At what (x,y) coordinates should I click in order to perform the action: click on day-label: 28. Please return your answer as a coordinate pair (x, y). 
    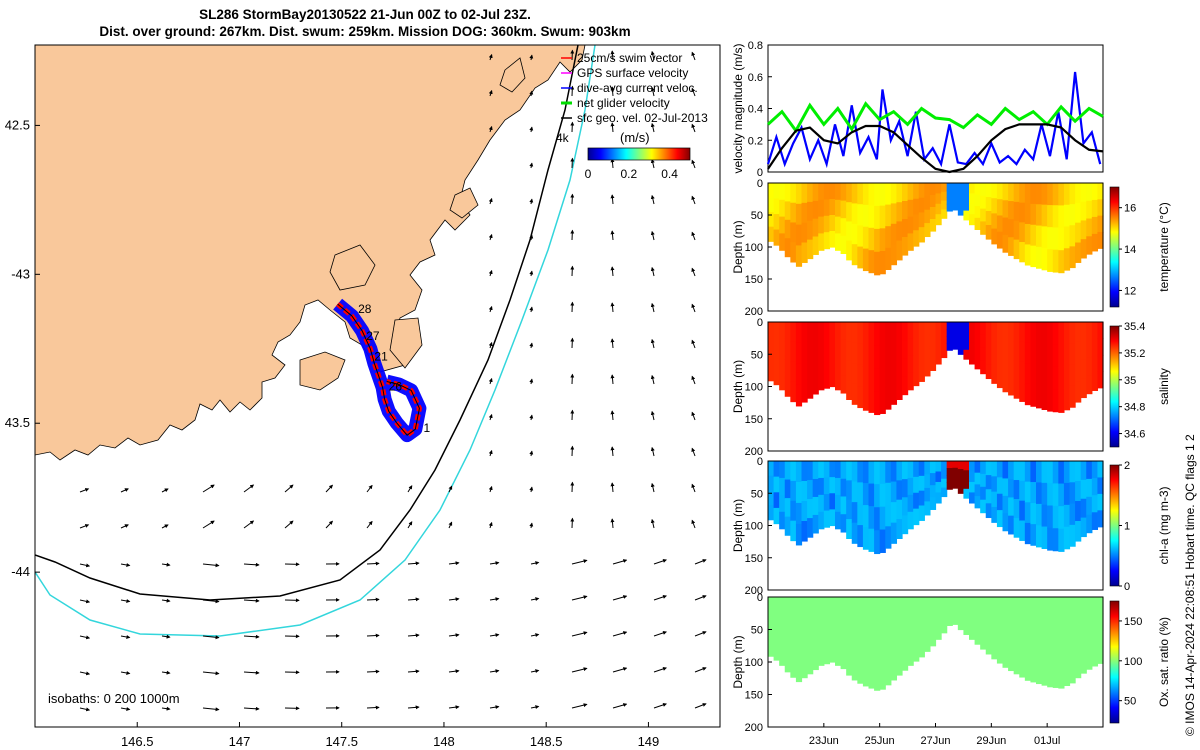
    Looking at the image, I should click on (365, 309).